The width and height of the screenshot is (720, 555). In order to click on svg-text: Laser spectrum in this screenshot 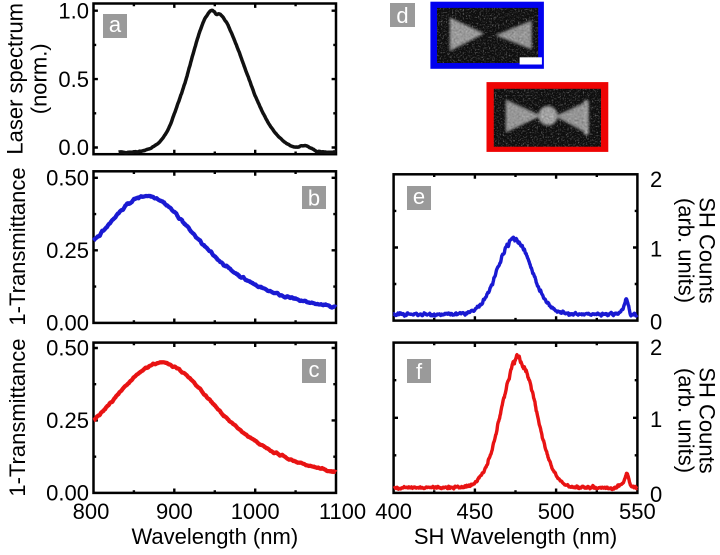, I will do `click(15, 79)`.